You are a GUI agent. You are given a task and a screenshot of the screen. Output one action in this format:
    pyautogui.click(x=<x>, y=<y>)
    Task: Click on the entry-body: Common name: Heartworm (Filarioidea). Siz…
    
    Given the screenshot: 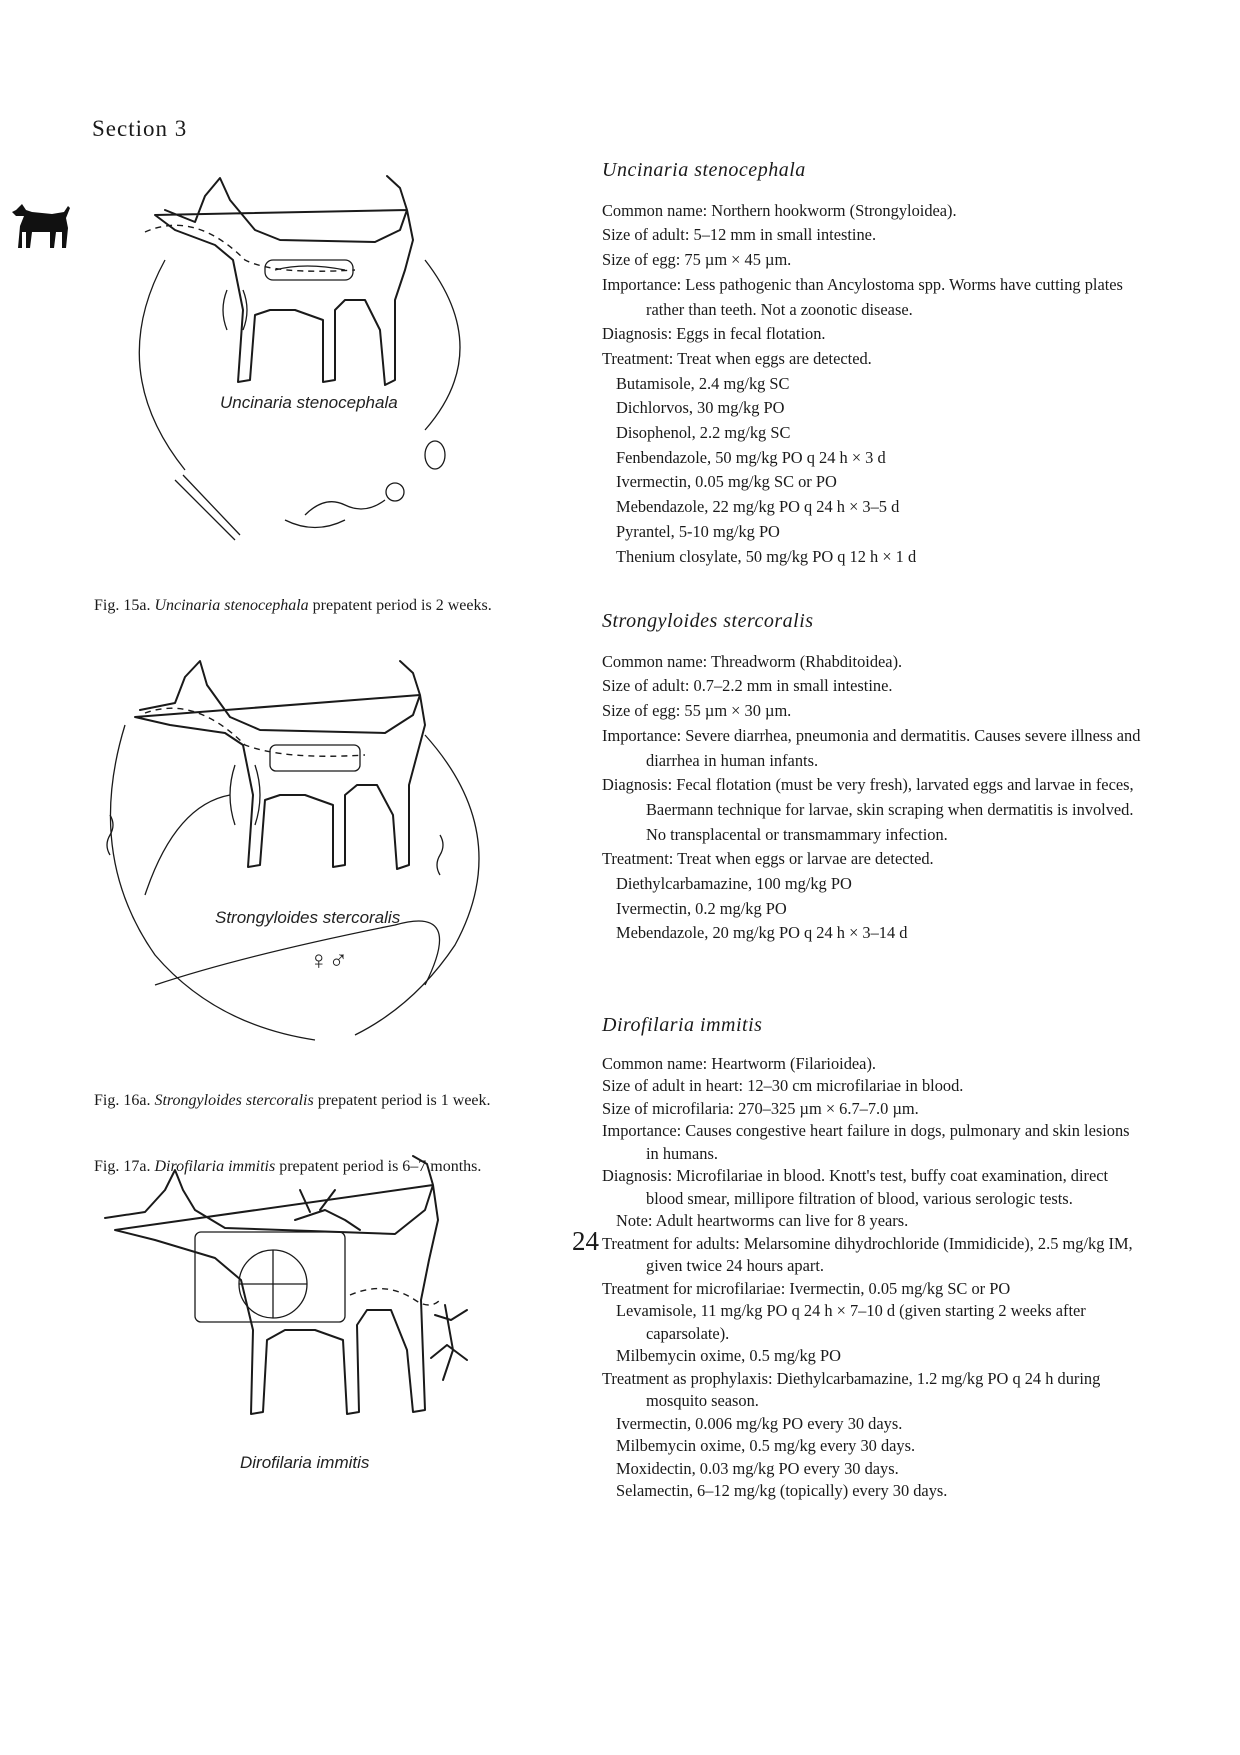 What is the action you would take?
    pyautogui.click(x=872, y=1278)
    